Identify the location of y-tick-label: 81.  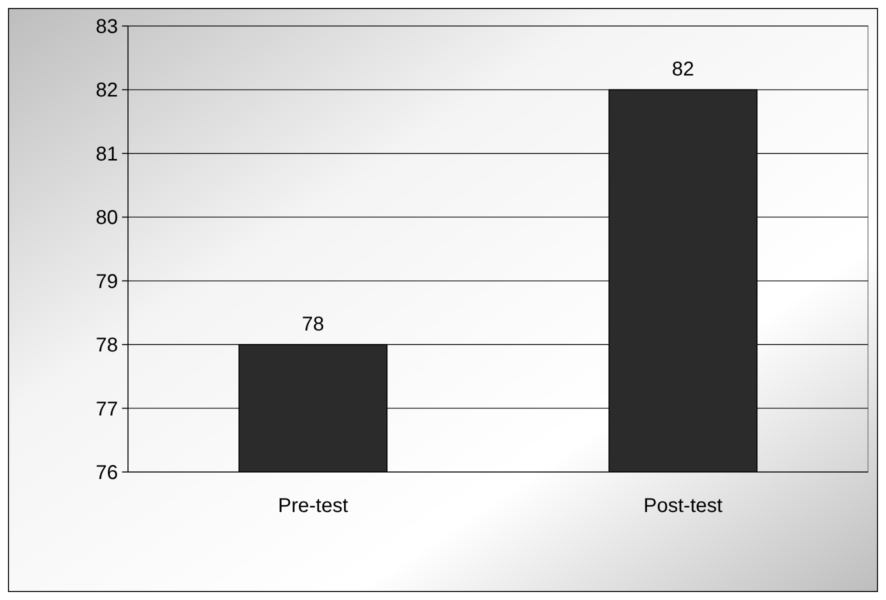
(107, 154).